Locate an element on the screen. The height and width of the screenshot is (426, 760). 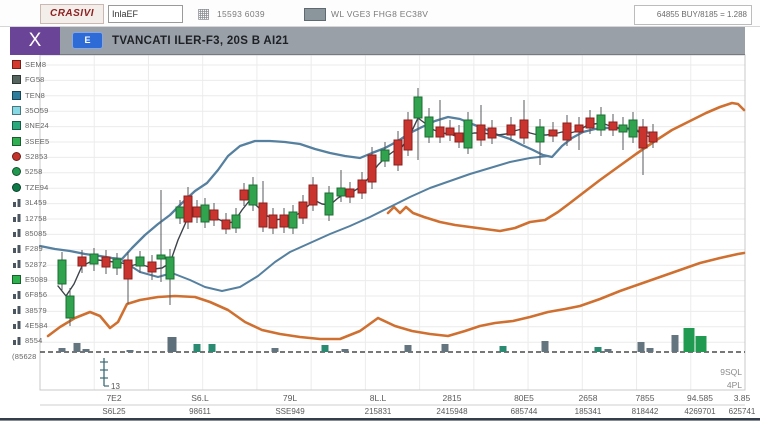
x-axis-label-row2: 4269701 is located at coordinates (700, 411).